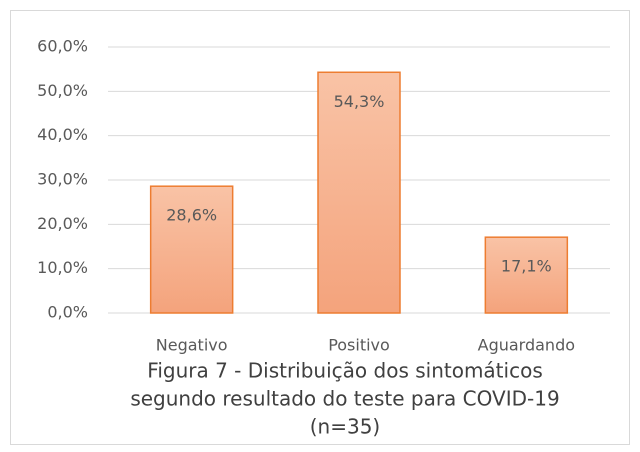  Describe the element at coordinates (192, 345) in the screenshot. I see `x-tick-label: Negativo` at that location.